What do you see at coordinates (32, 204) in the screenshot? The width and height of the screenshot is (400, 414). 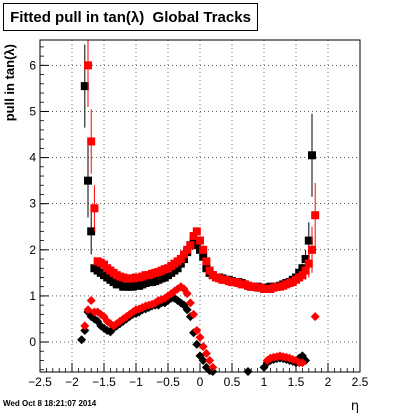 I see `y-tick-label: 3` at bounding box center [32, 204].